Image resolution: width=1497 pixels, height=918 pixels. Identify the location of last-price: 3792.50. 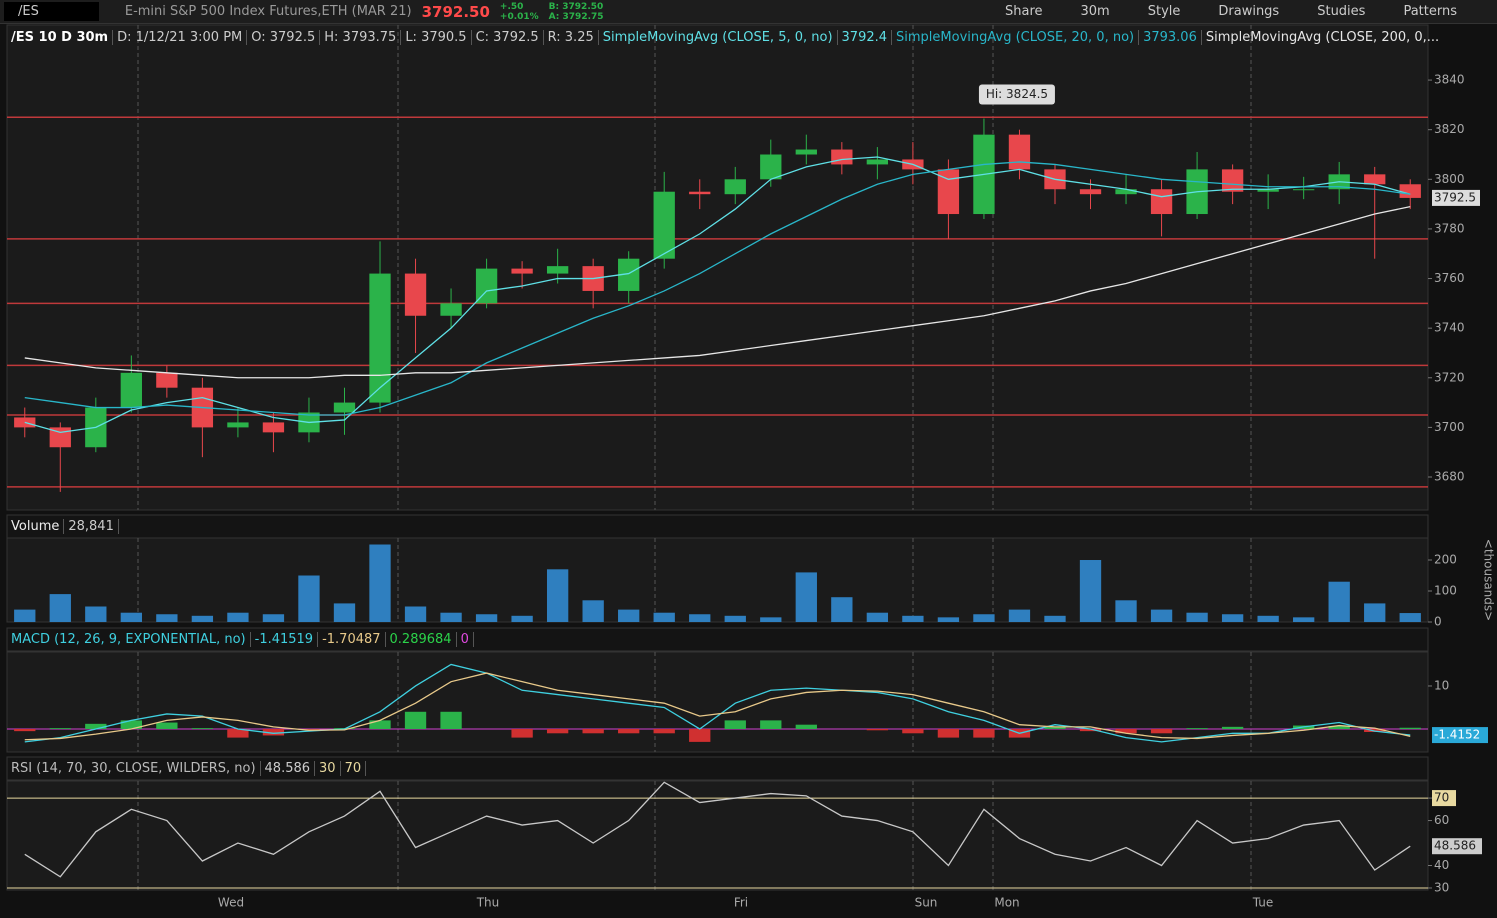
(455, 11).